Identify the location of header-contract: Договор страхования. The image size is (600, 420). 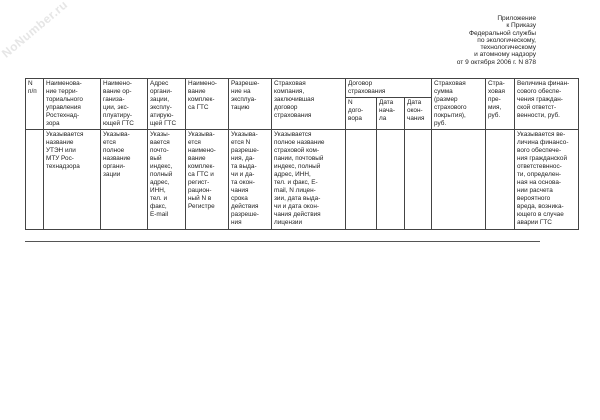
(388, 88).